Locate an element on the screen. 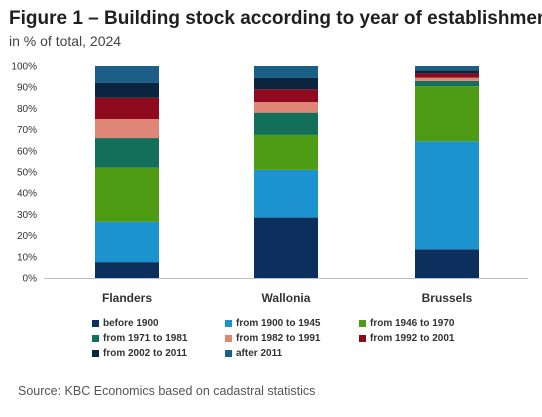 This screenshot has width=542, height=417. legend-item: after 2011 is located at coordinates (253, 353).